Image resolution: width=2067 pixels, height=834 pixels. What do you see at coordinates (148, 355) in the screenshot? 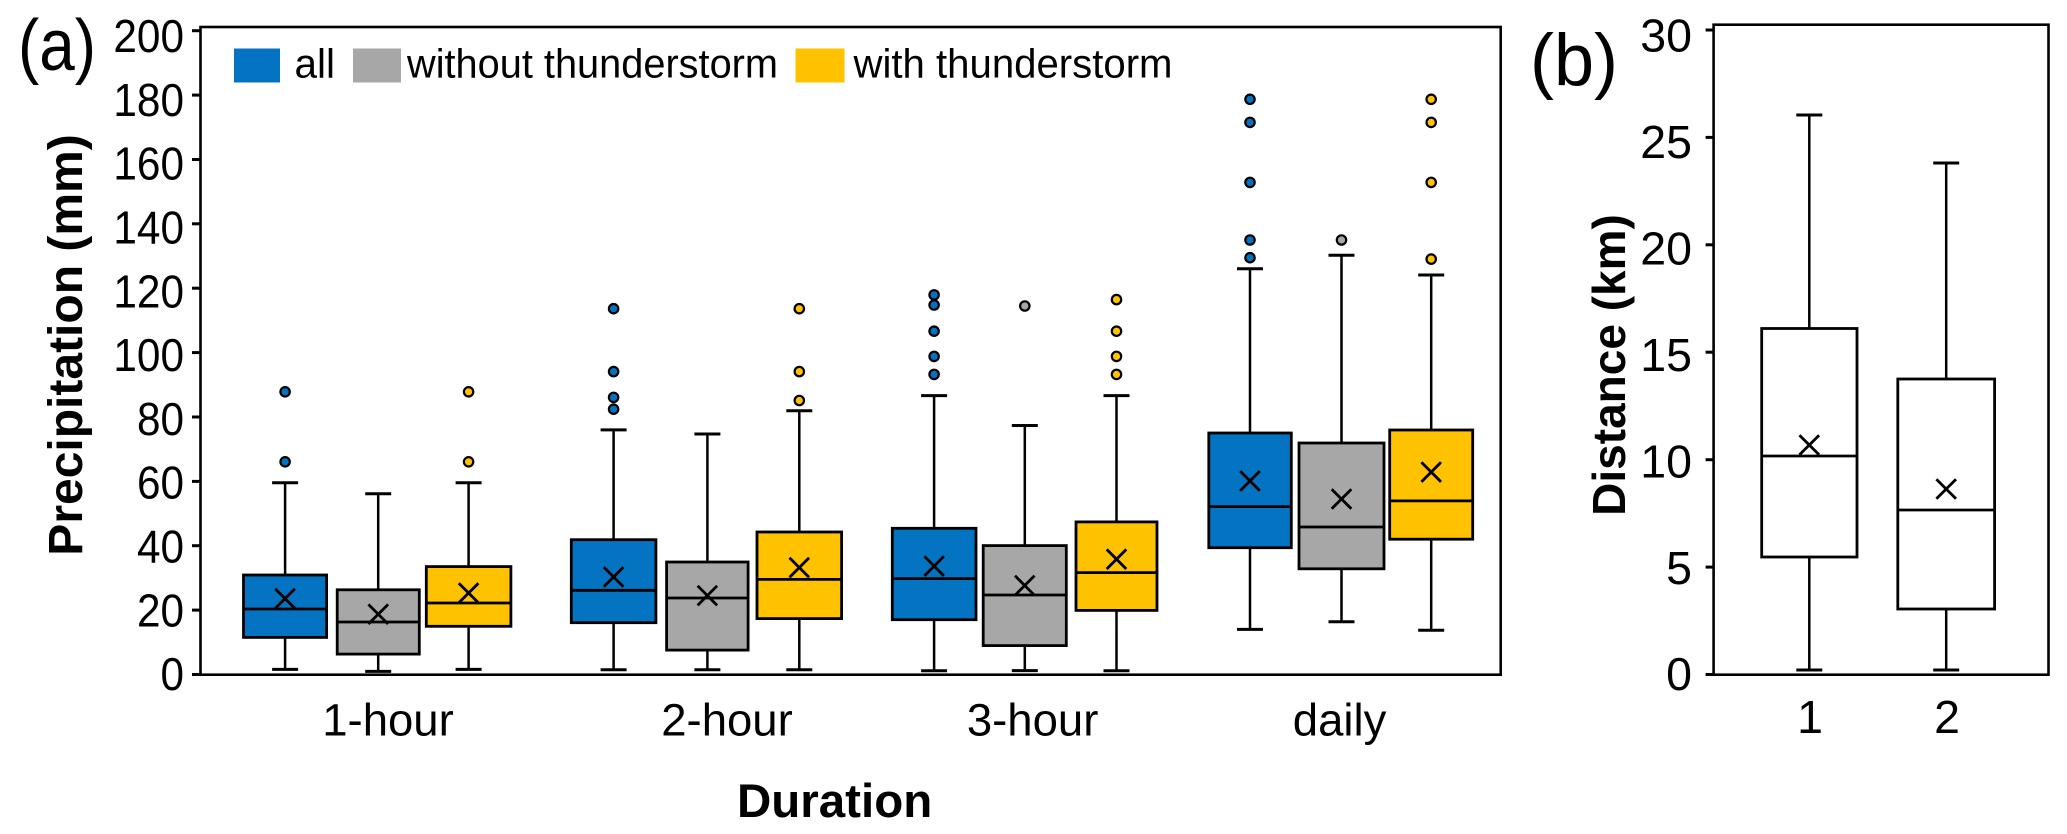
I see `svg-text: 100` at bounding box center [148, 355].